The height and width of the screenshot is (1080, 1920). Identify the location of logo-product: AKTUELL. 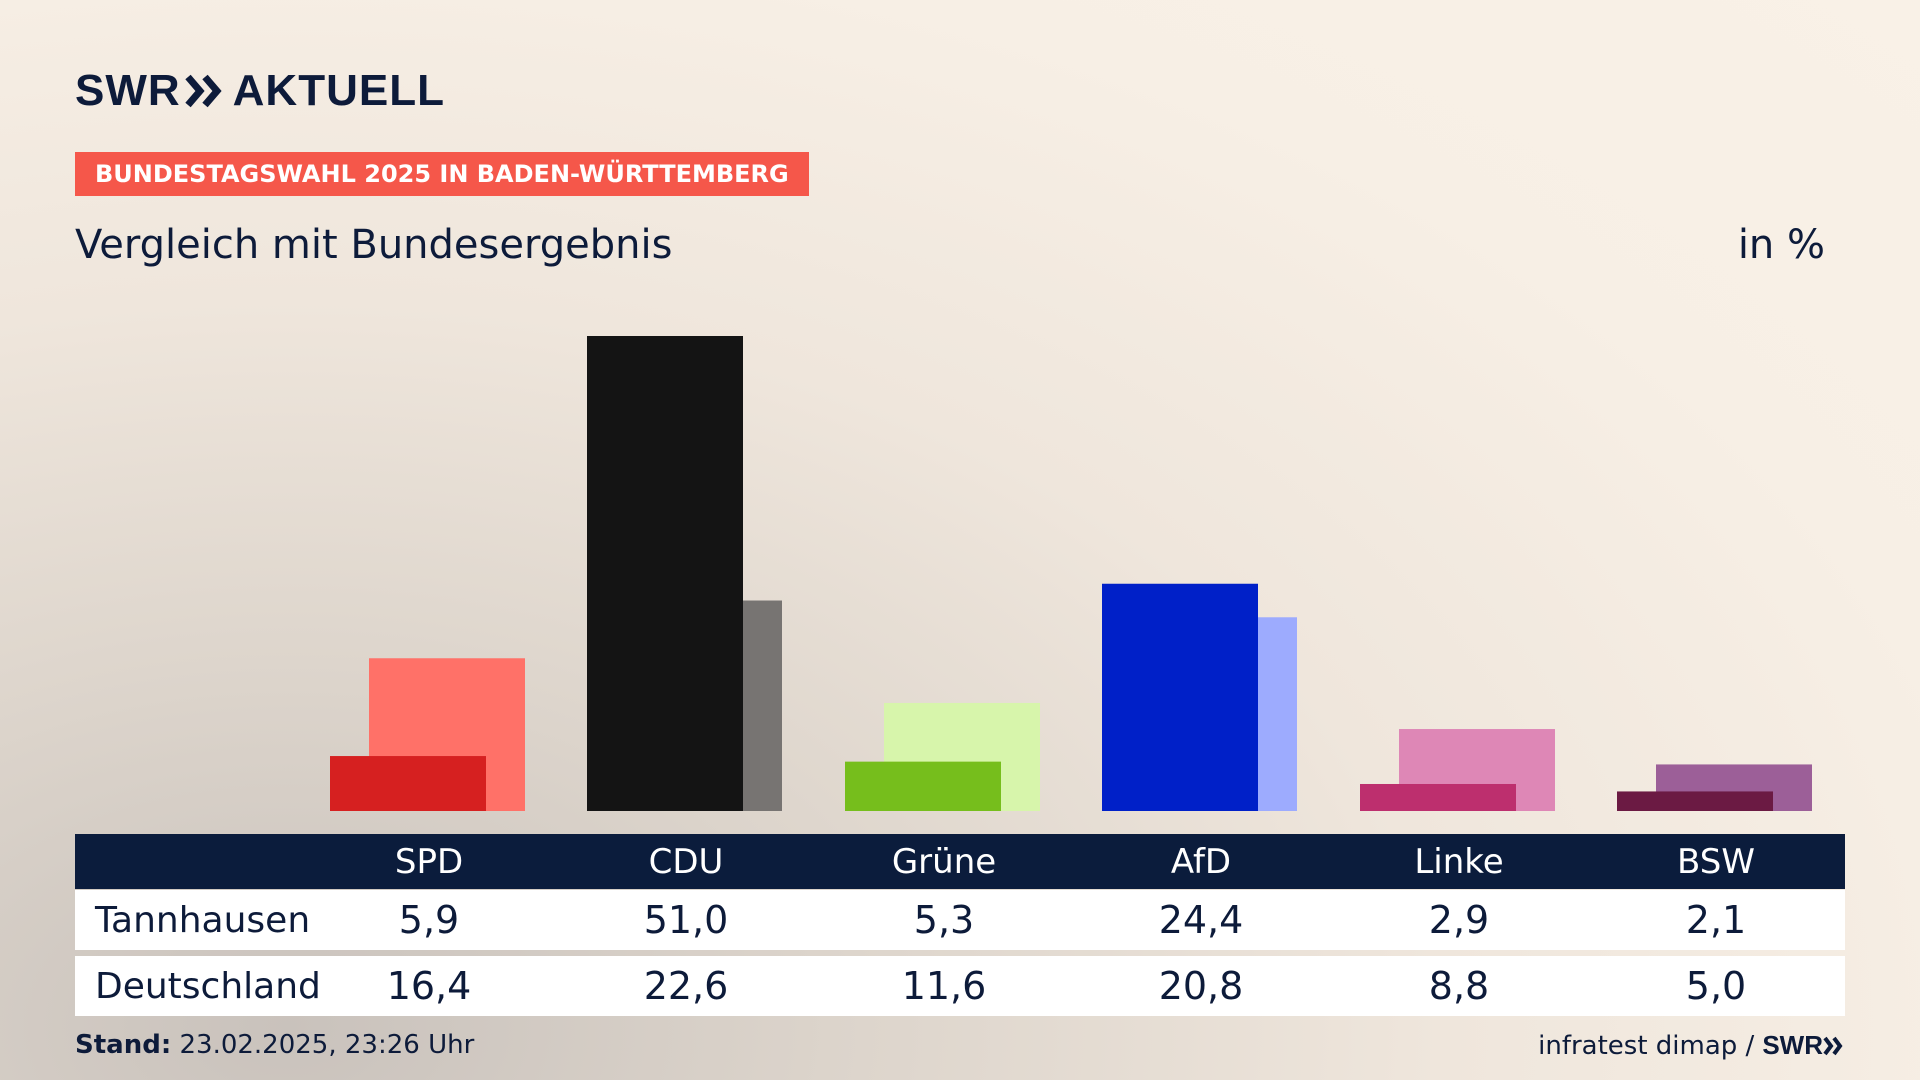
(338, 90).